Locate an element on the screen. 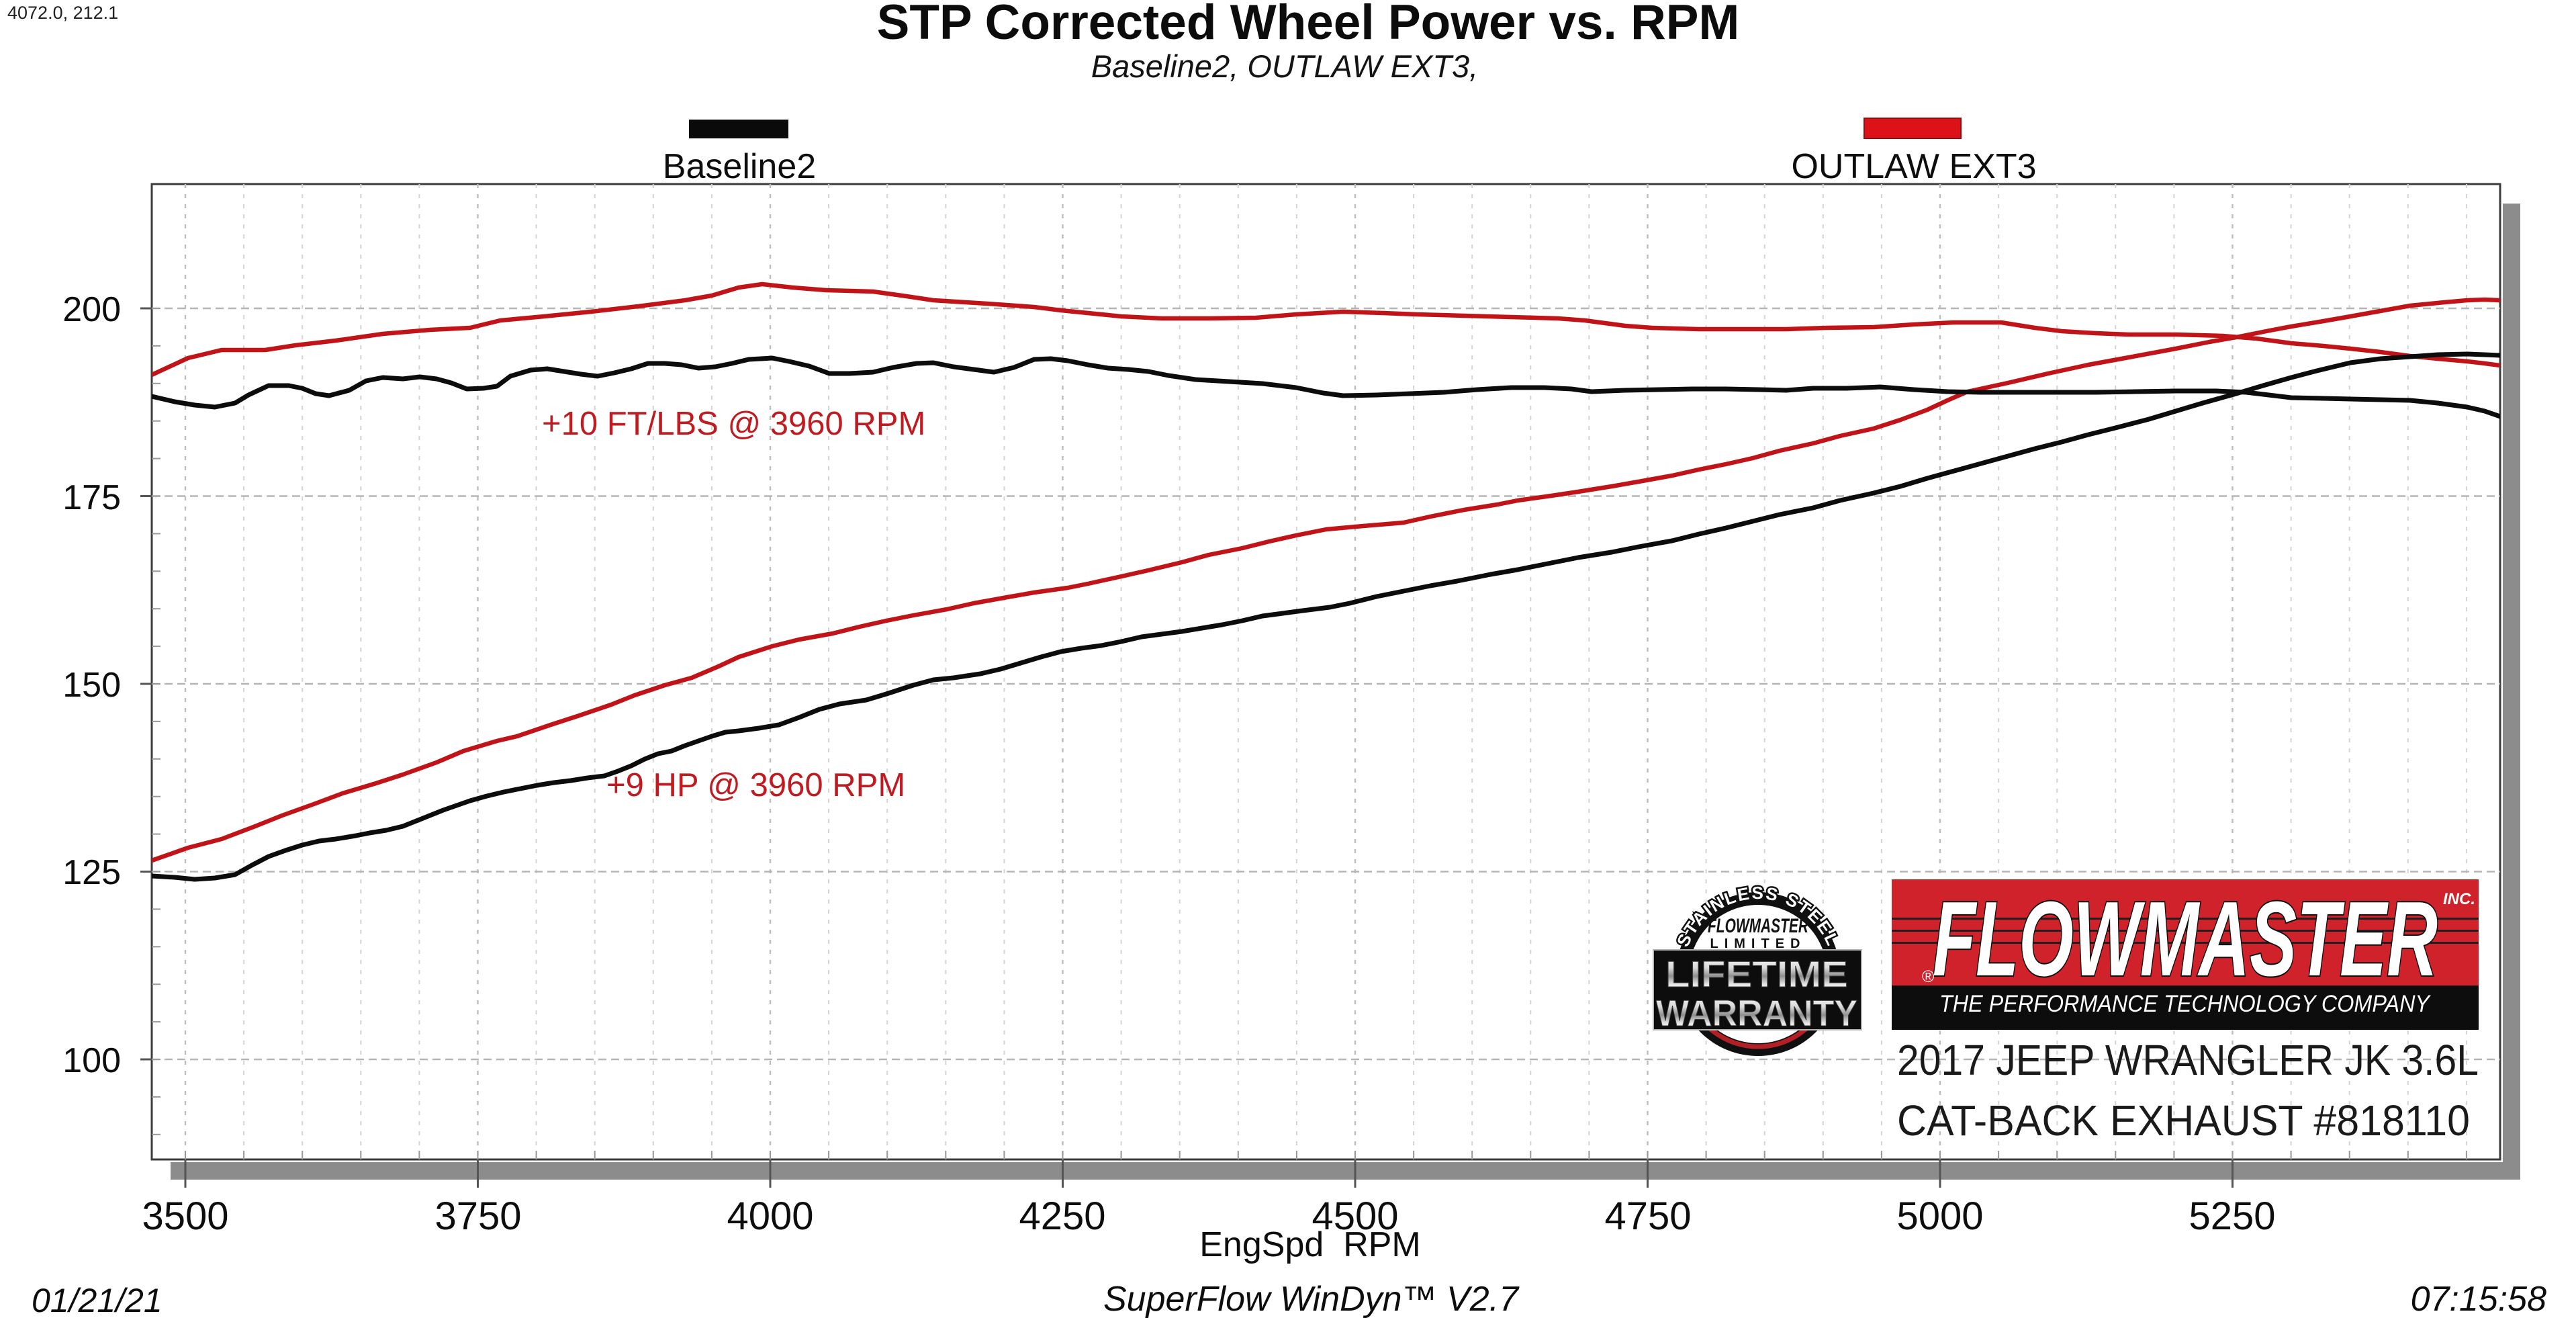 This screenshot has height=1318, width=2576. svg-text:THE PERFORMANCE TECHNOLOGY COM: THE PERFORMANCE TECHNOLOGY COMPANY is located at coordinates (2185, 1004).